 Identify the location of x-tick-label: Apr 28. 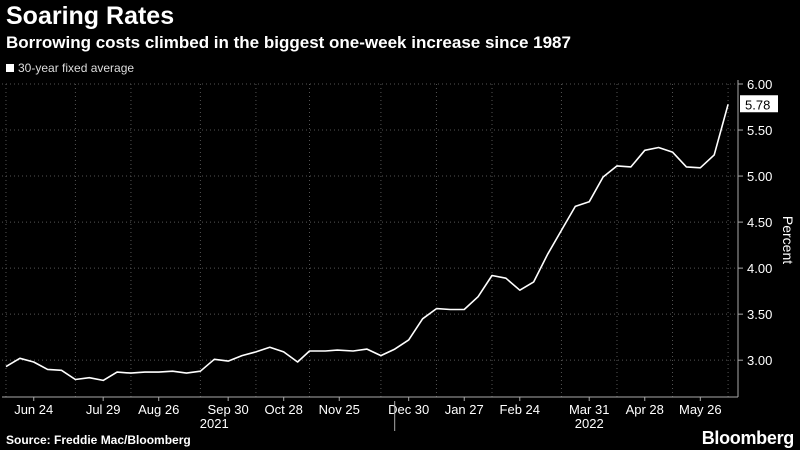
(645, 409).